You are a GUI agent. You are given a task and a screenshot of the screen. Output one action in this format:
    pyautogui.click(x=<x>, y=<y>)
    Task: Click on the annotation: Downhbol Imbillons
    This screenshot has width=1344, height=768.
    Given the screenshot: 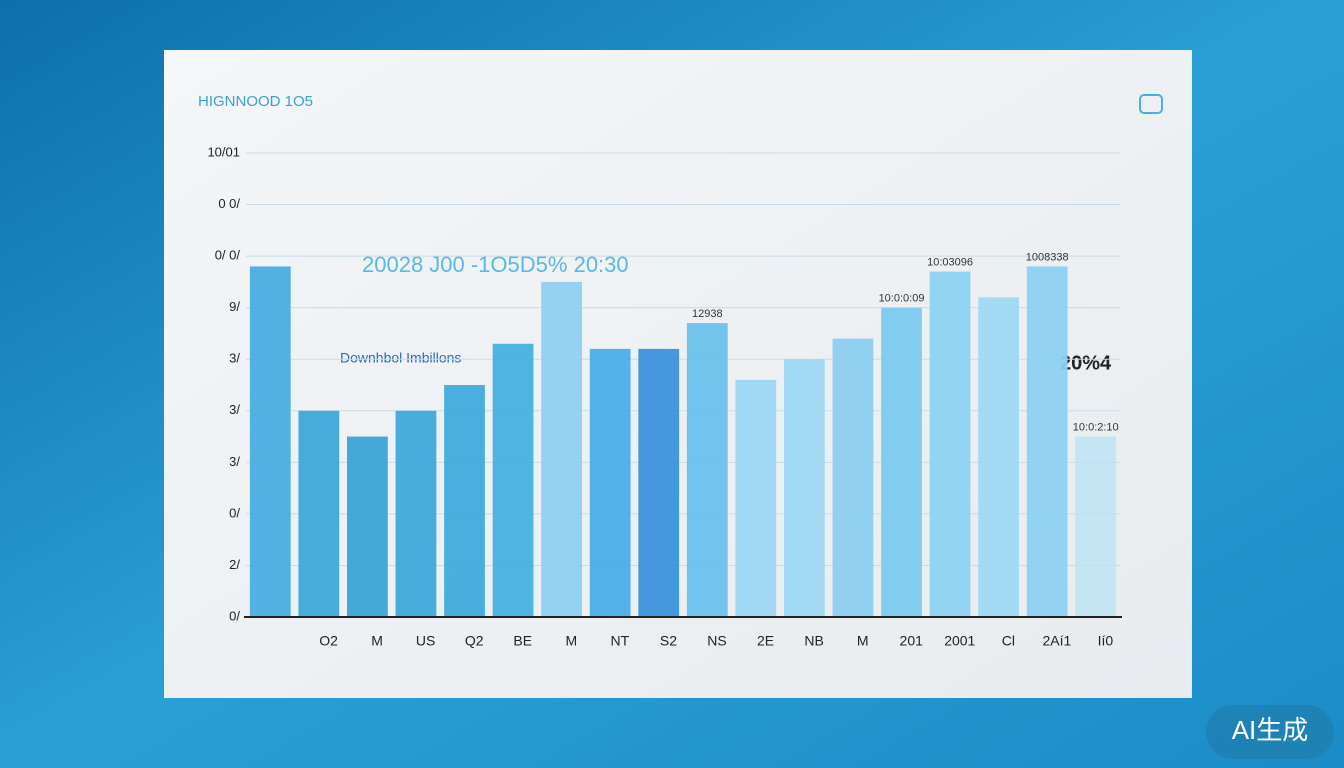 What is the action you would take?
    pyautogui.click(x=400, y=358)
    